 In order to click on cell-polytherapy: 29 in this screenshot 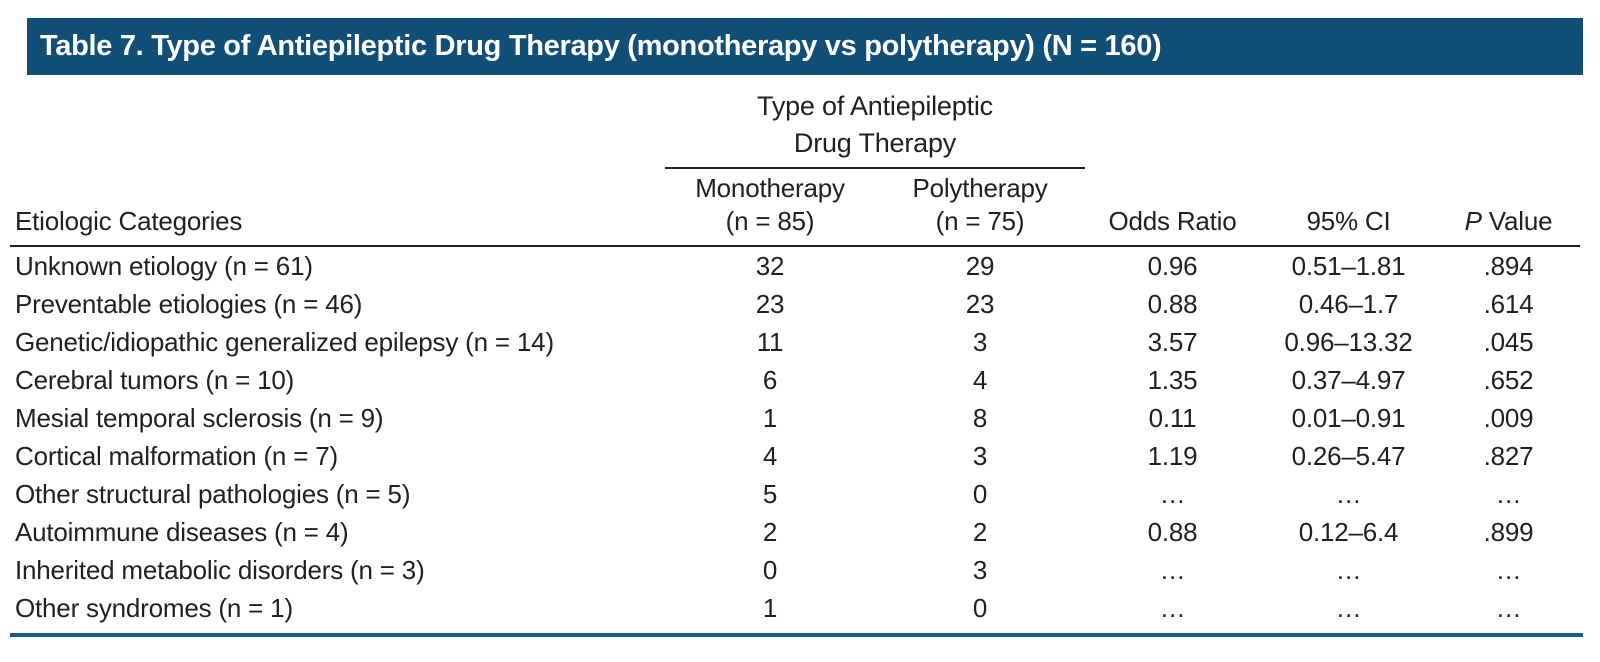, I will do `click(980, 266)`.